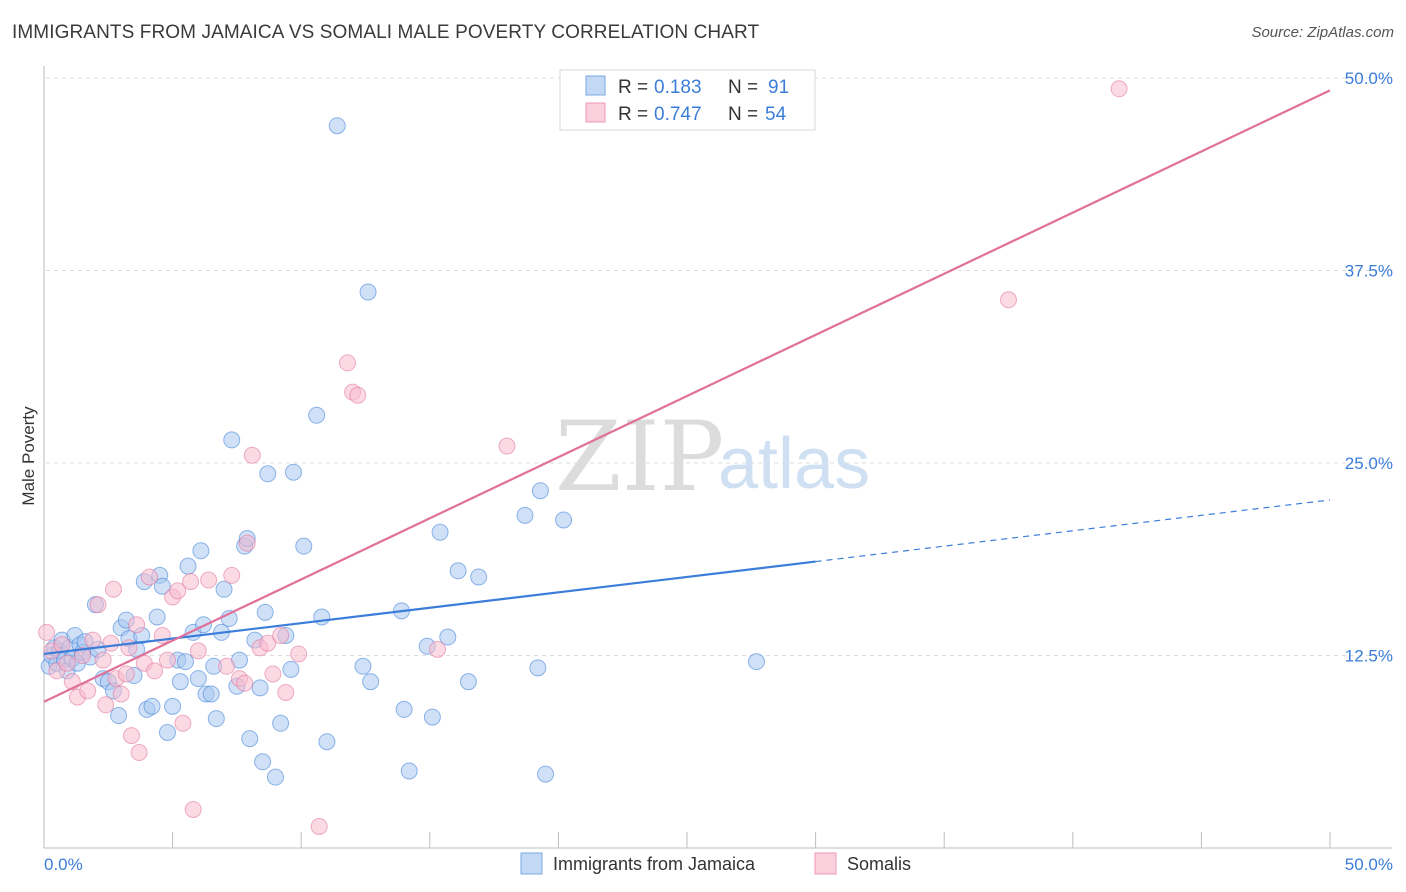 Image resolution: width=1406 pixels, height=892 pixels. Describe the element at coordinates (63, 864) in the screenshot. I see `x-tick-label-0: 0.0%` at that location.